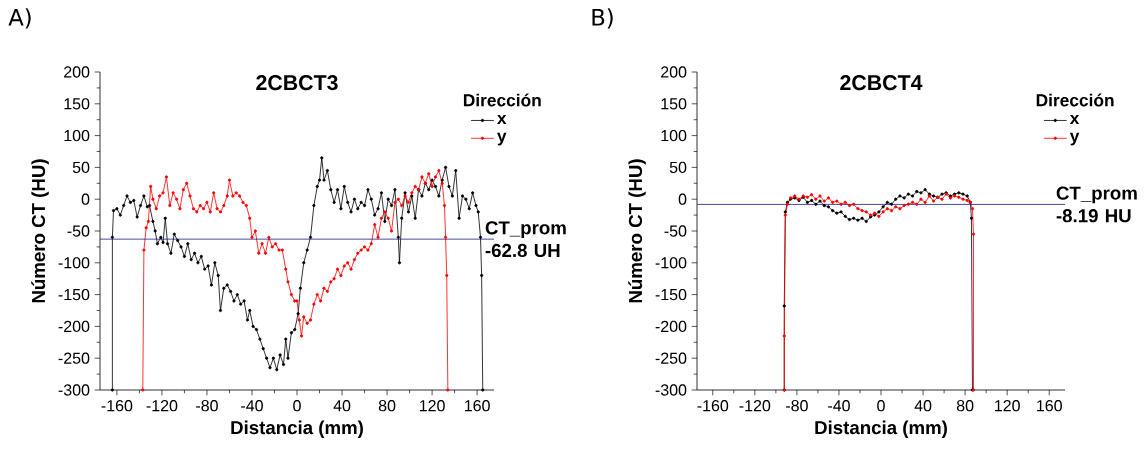  What do you see at coordinates (525, 239) in the screenshot?
I see `ref-line-label: CT_prom -62.8 UH` at bounding box center [525, 239].